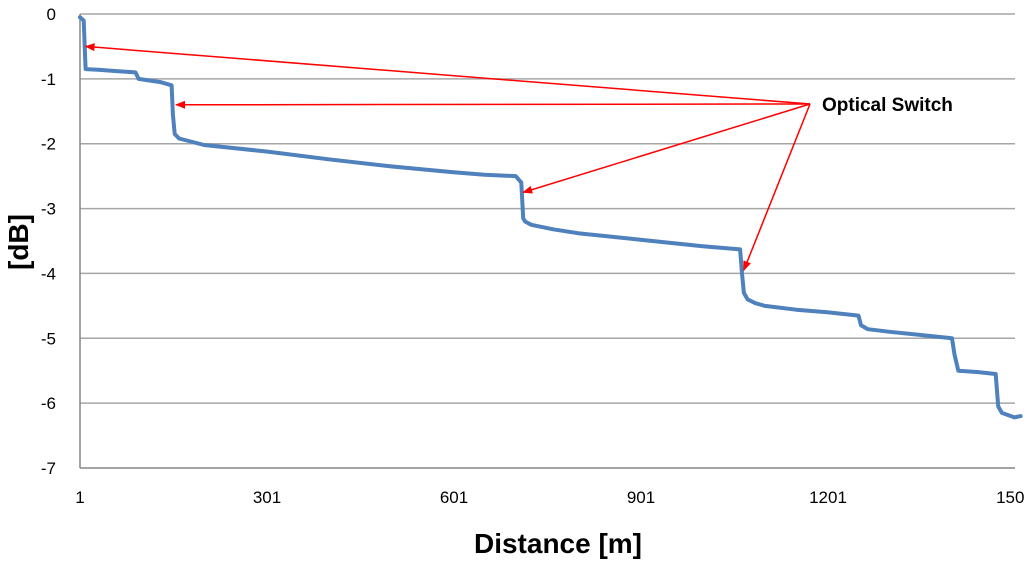 The image size is (1024, 563). Describe the element at coordinates (454, 497) in the screenshot. I see `x-tick-label: 601` at that location.